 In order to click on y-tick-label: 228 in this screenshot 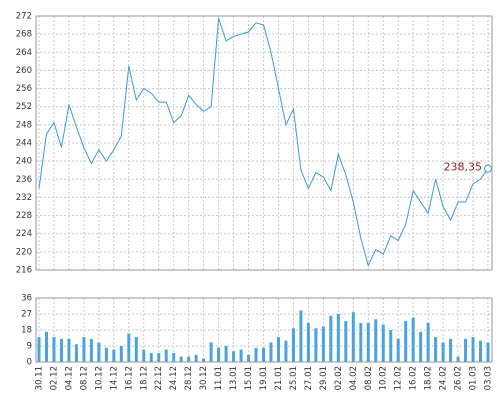, I will do `click(24, 216)`.